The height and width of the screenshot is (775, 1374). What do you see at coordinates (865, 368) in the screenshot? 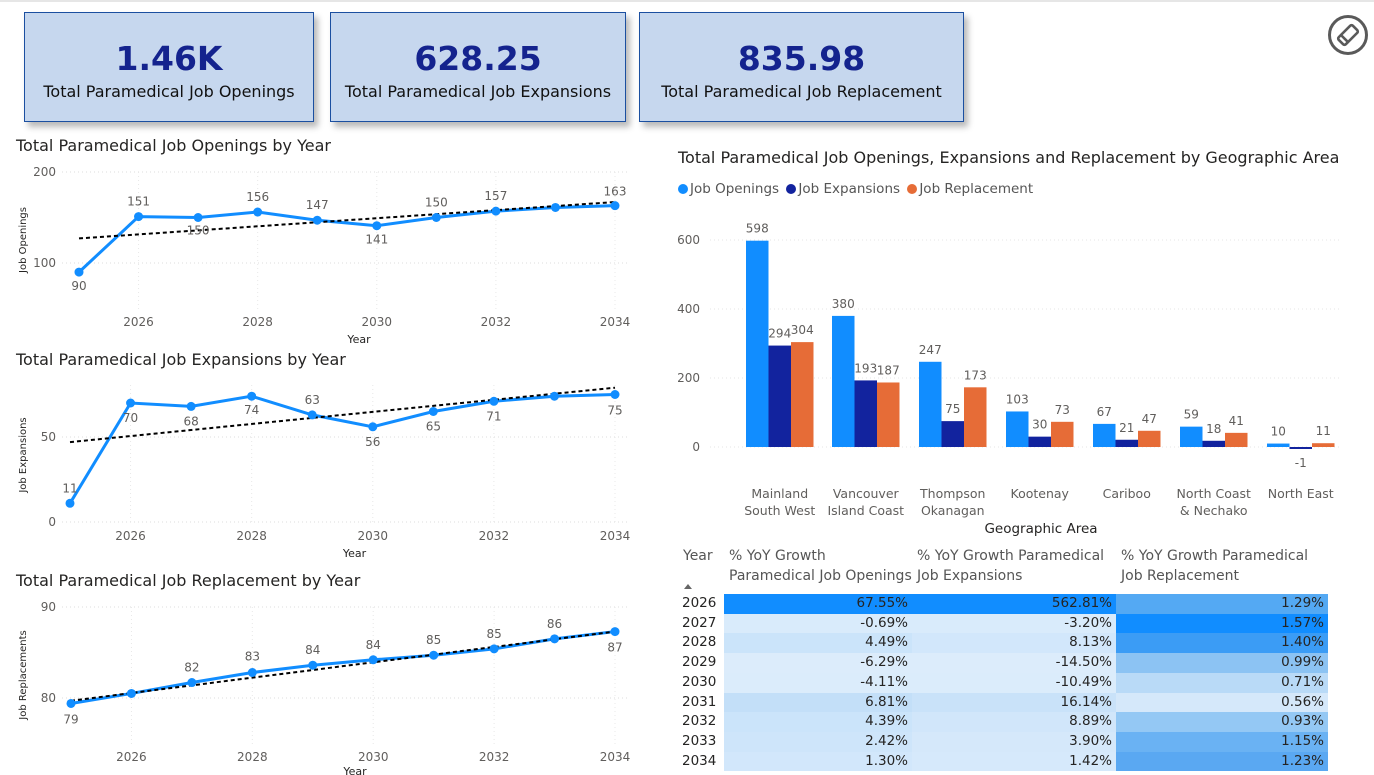
I see `bar-data-label: 193` at bounding box center [865, 368].